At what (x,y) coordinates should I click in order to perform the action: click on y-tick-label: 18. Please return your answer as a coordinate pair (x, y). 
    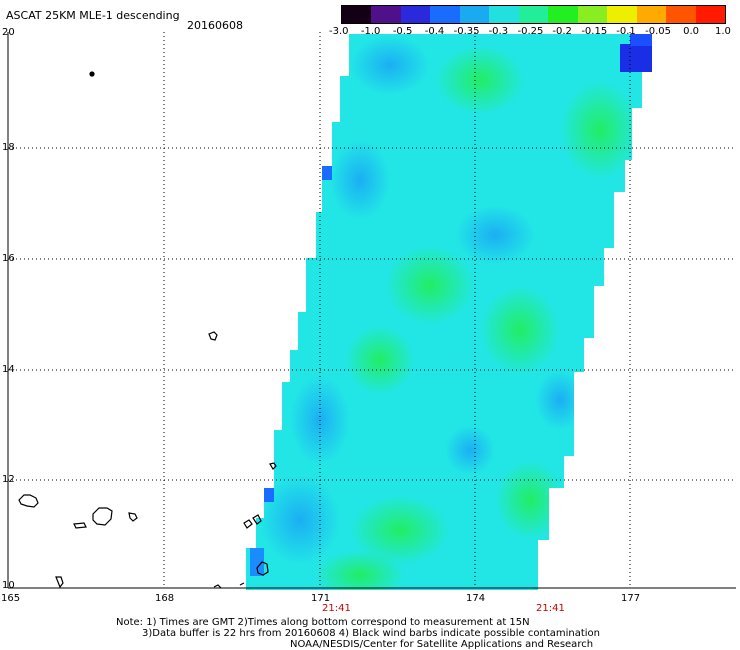
    Looking at the image, I should click on (8, 147).